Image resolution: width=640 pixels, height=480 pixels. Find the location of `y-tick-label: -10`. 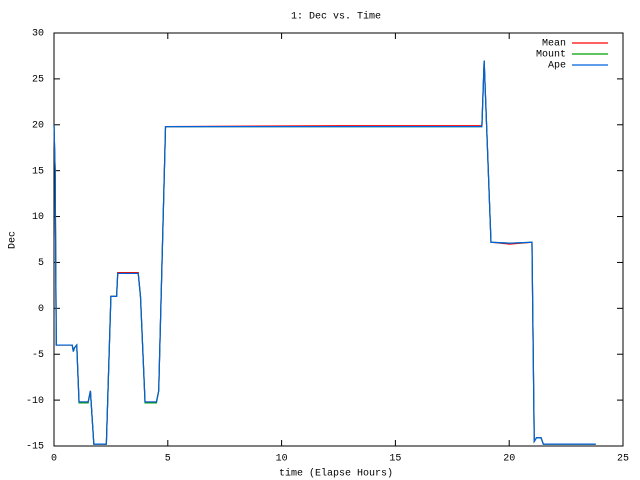

y-tick-label: -10 is located at coordinates (35, 401).